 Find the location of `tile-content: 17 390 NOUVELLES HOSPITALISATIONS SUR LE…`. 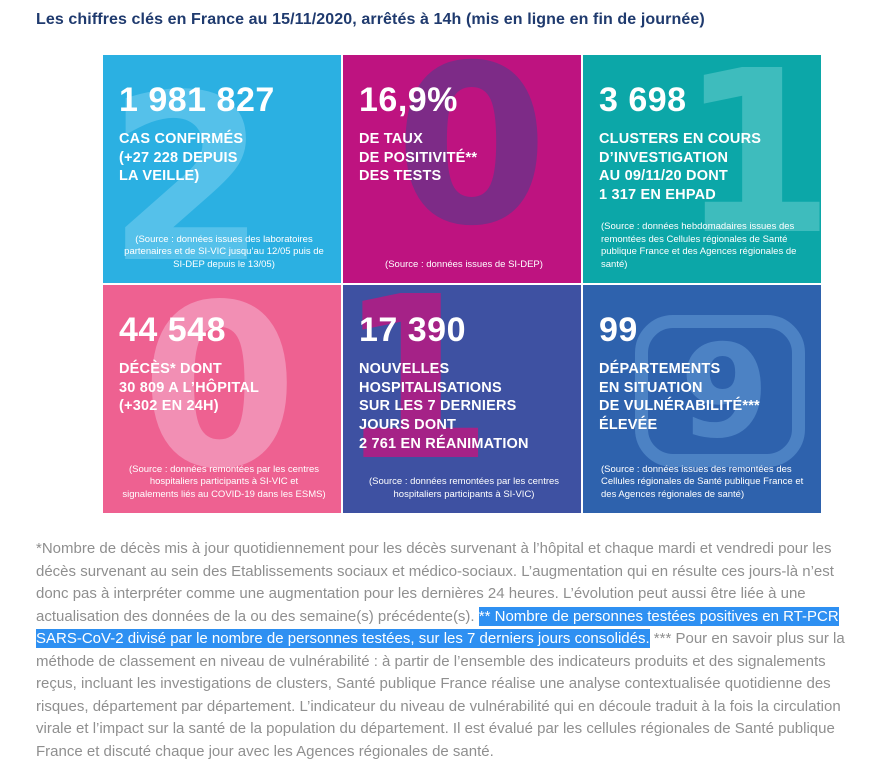

tile-content: 17 390 NOUVELLES HOSPITALISATIONS SUR LE… is located at coordinates (462, 399).